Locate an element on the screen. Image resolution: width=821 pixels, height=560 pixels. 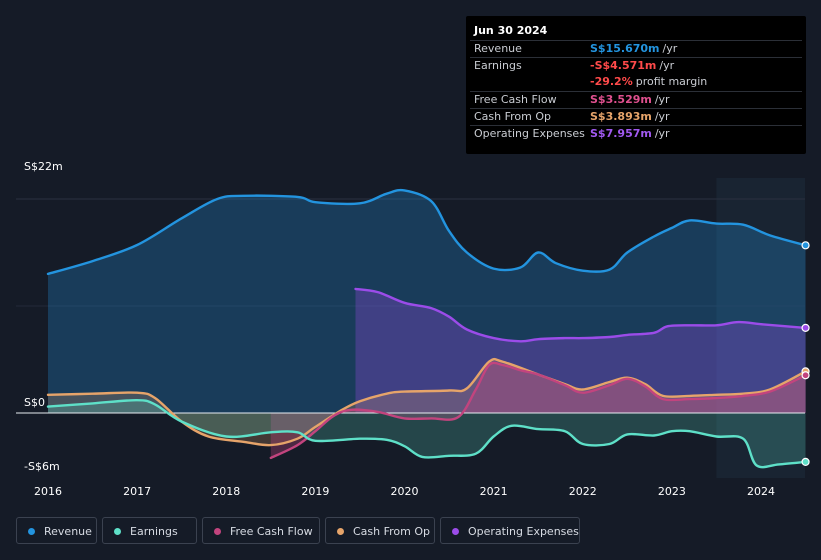
tooltip-value: S$15.670m is located at coordinates (625, 48).